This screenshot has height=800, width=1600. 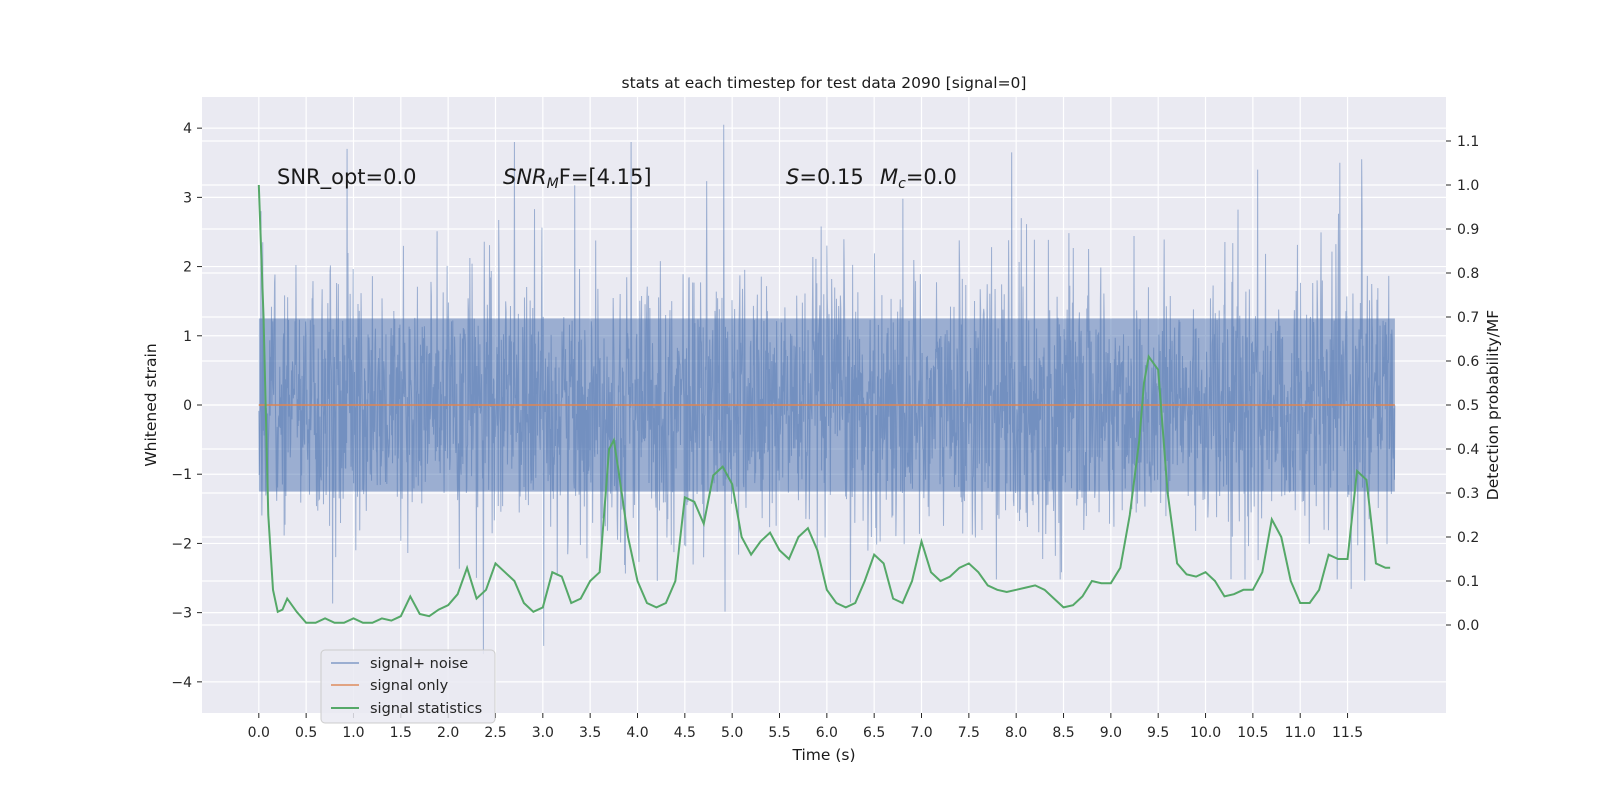 I want to click on x-axis-label: Time (s), so click(x=823, y=755).